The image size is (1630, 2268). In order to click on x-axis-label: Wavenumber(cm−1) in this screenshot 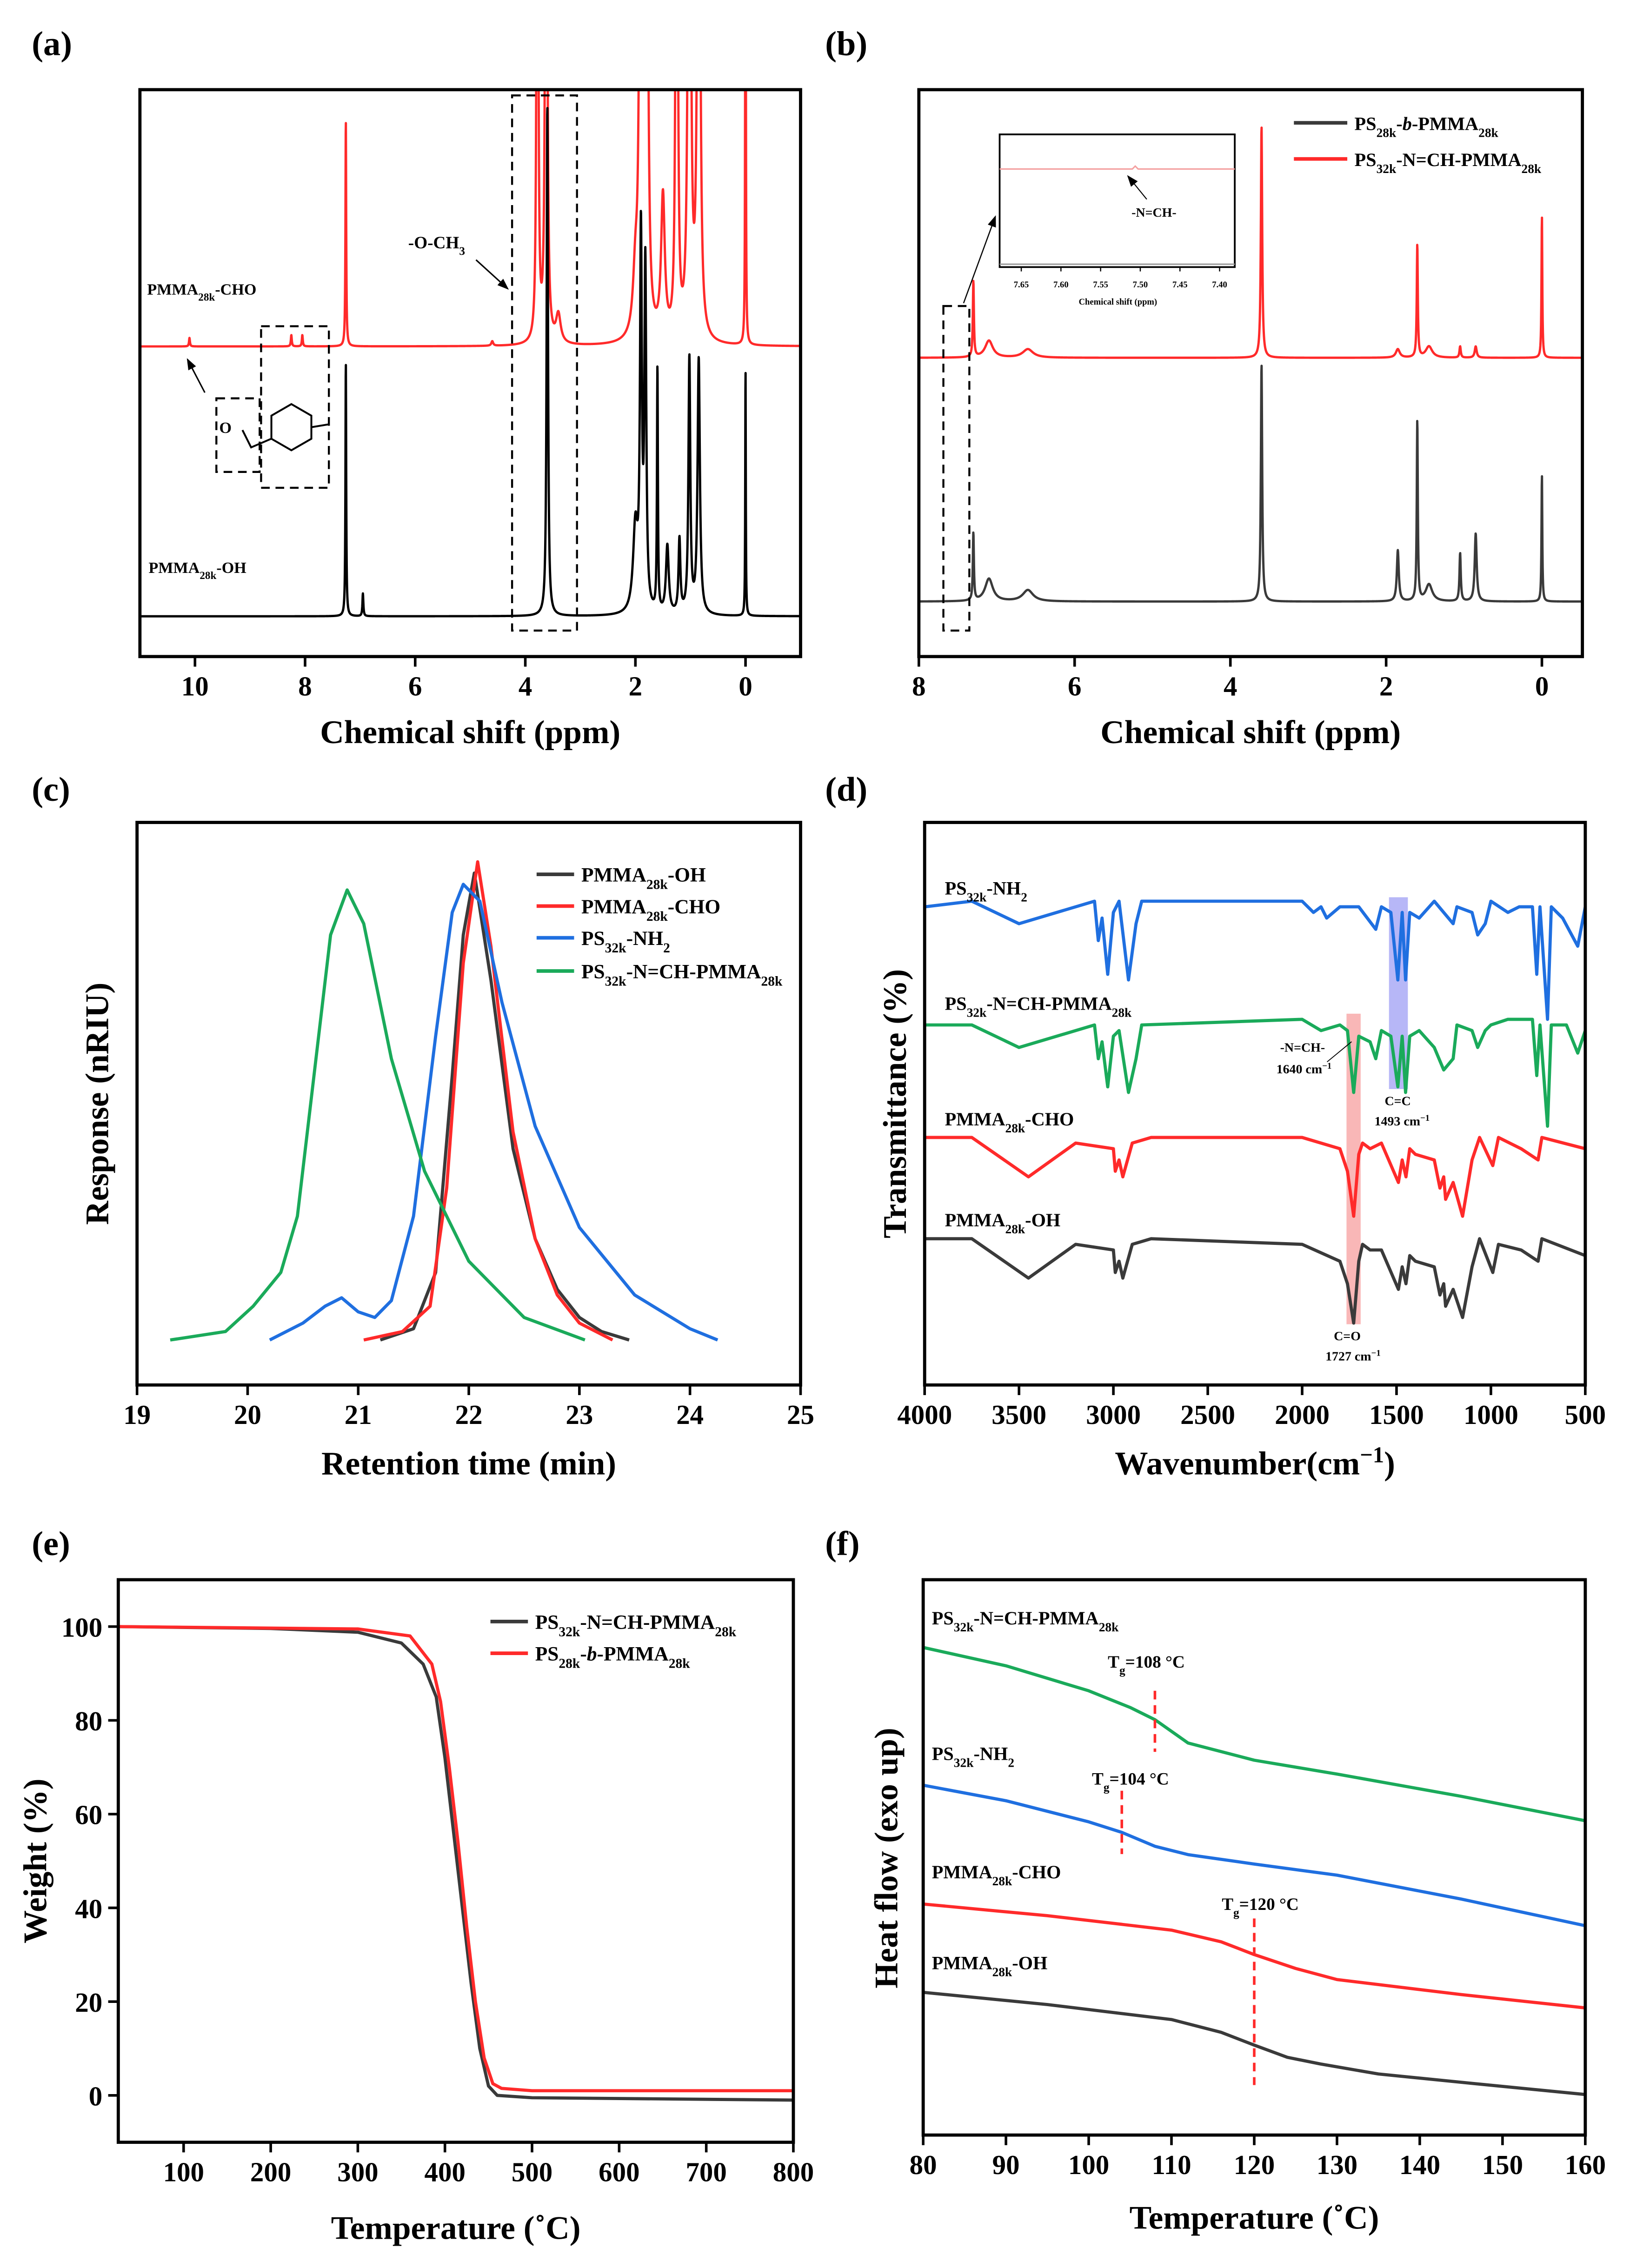, I will do `click(1255, 1462)`.